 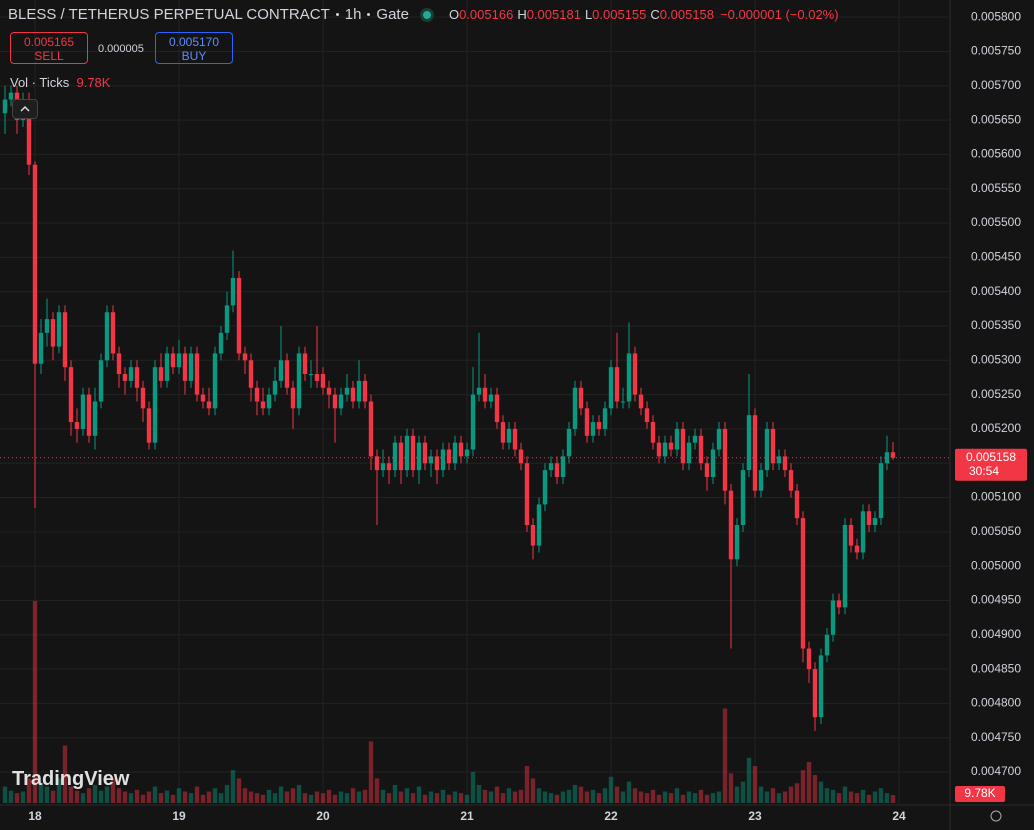 I want to click on x-tick-label: 20, so click(x=323, y=816).